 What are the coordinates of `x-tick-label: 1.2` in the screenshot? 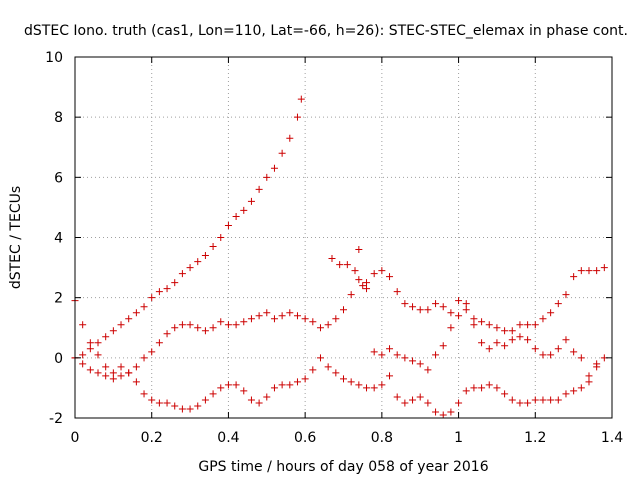 It's located at (535, 438).